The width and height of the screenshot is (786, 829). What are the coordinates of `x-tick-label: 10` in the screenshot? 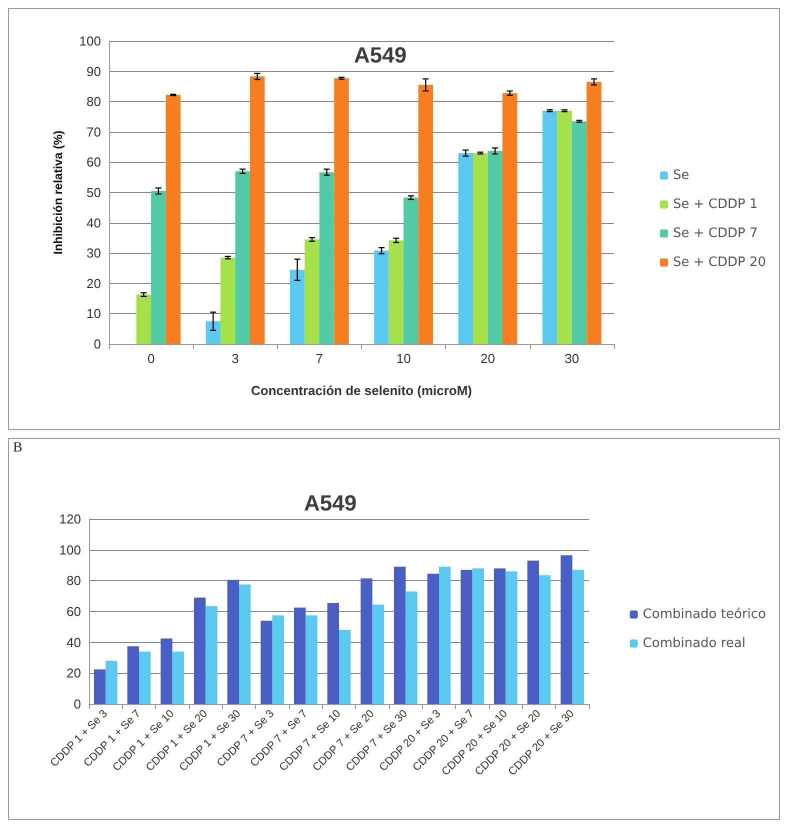 It's located at (403, 358).